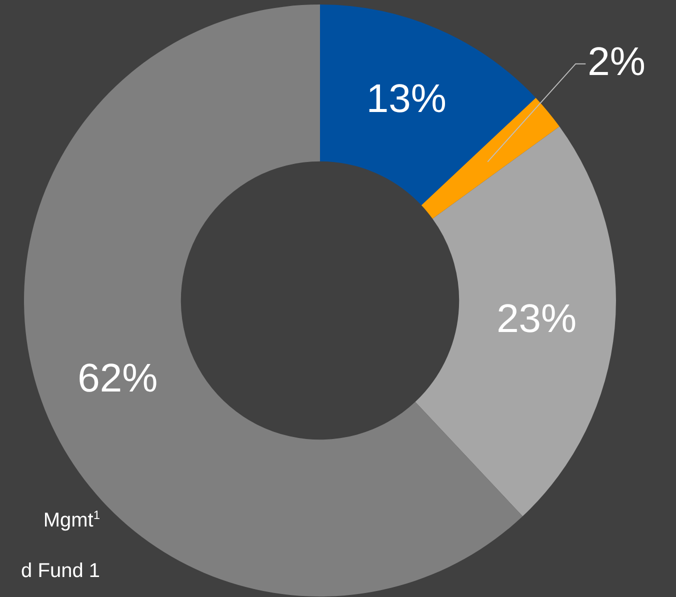 This screenshot has height=597, width=676. I want to click on data-label: 13%, so click(406, 98).